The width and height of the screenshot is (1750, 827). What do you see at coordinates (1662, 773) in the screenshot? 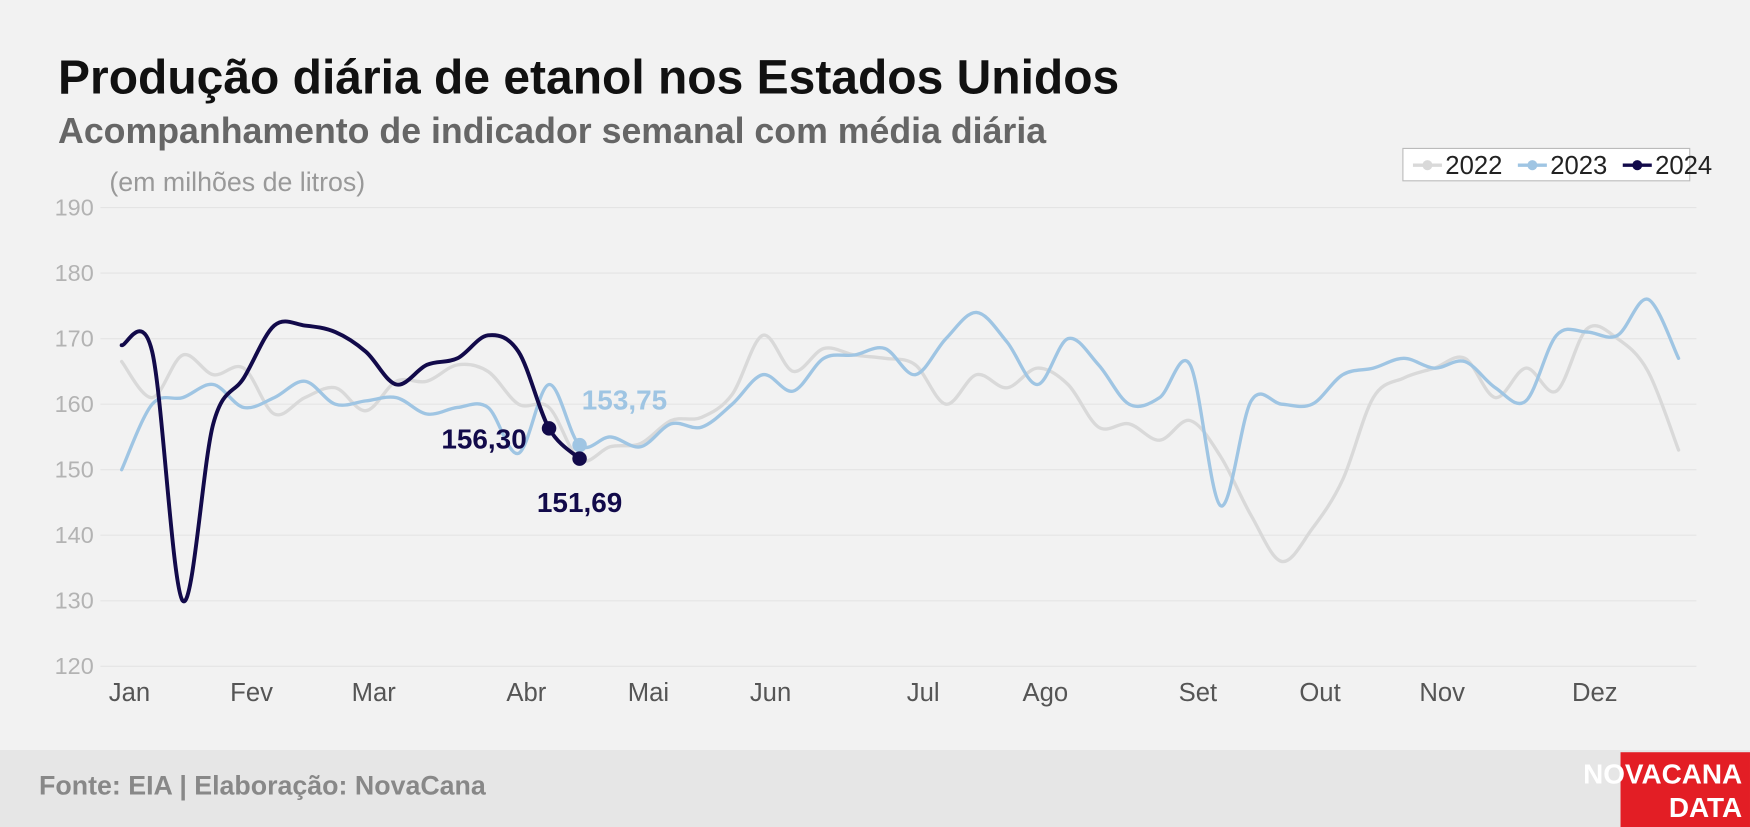
I see `logo-text: NOVACANA` at bounding box center [1662, 773].